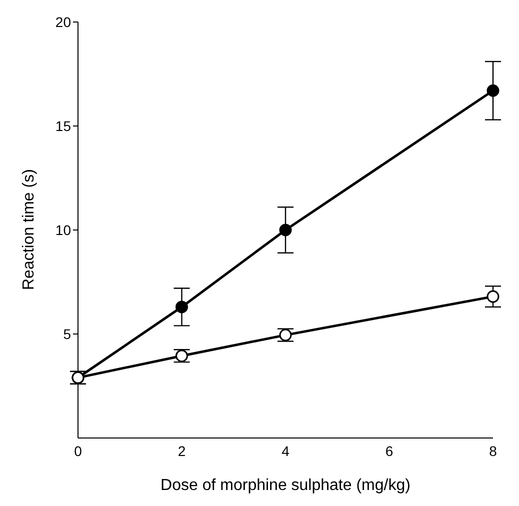  What do you see at coordinates (389, 450) in the screenshot?
I see `x-tick-label: 6` at bounding box center [389, 450].